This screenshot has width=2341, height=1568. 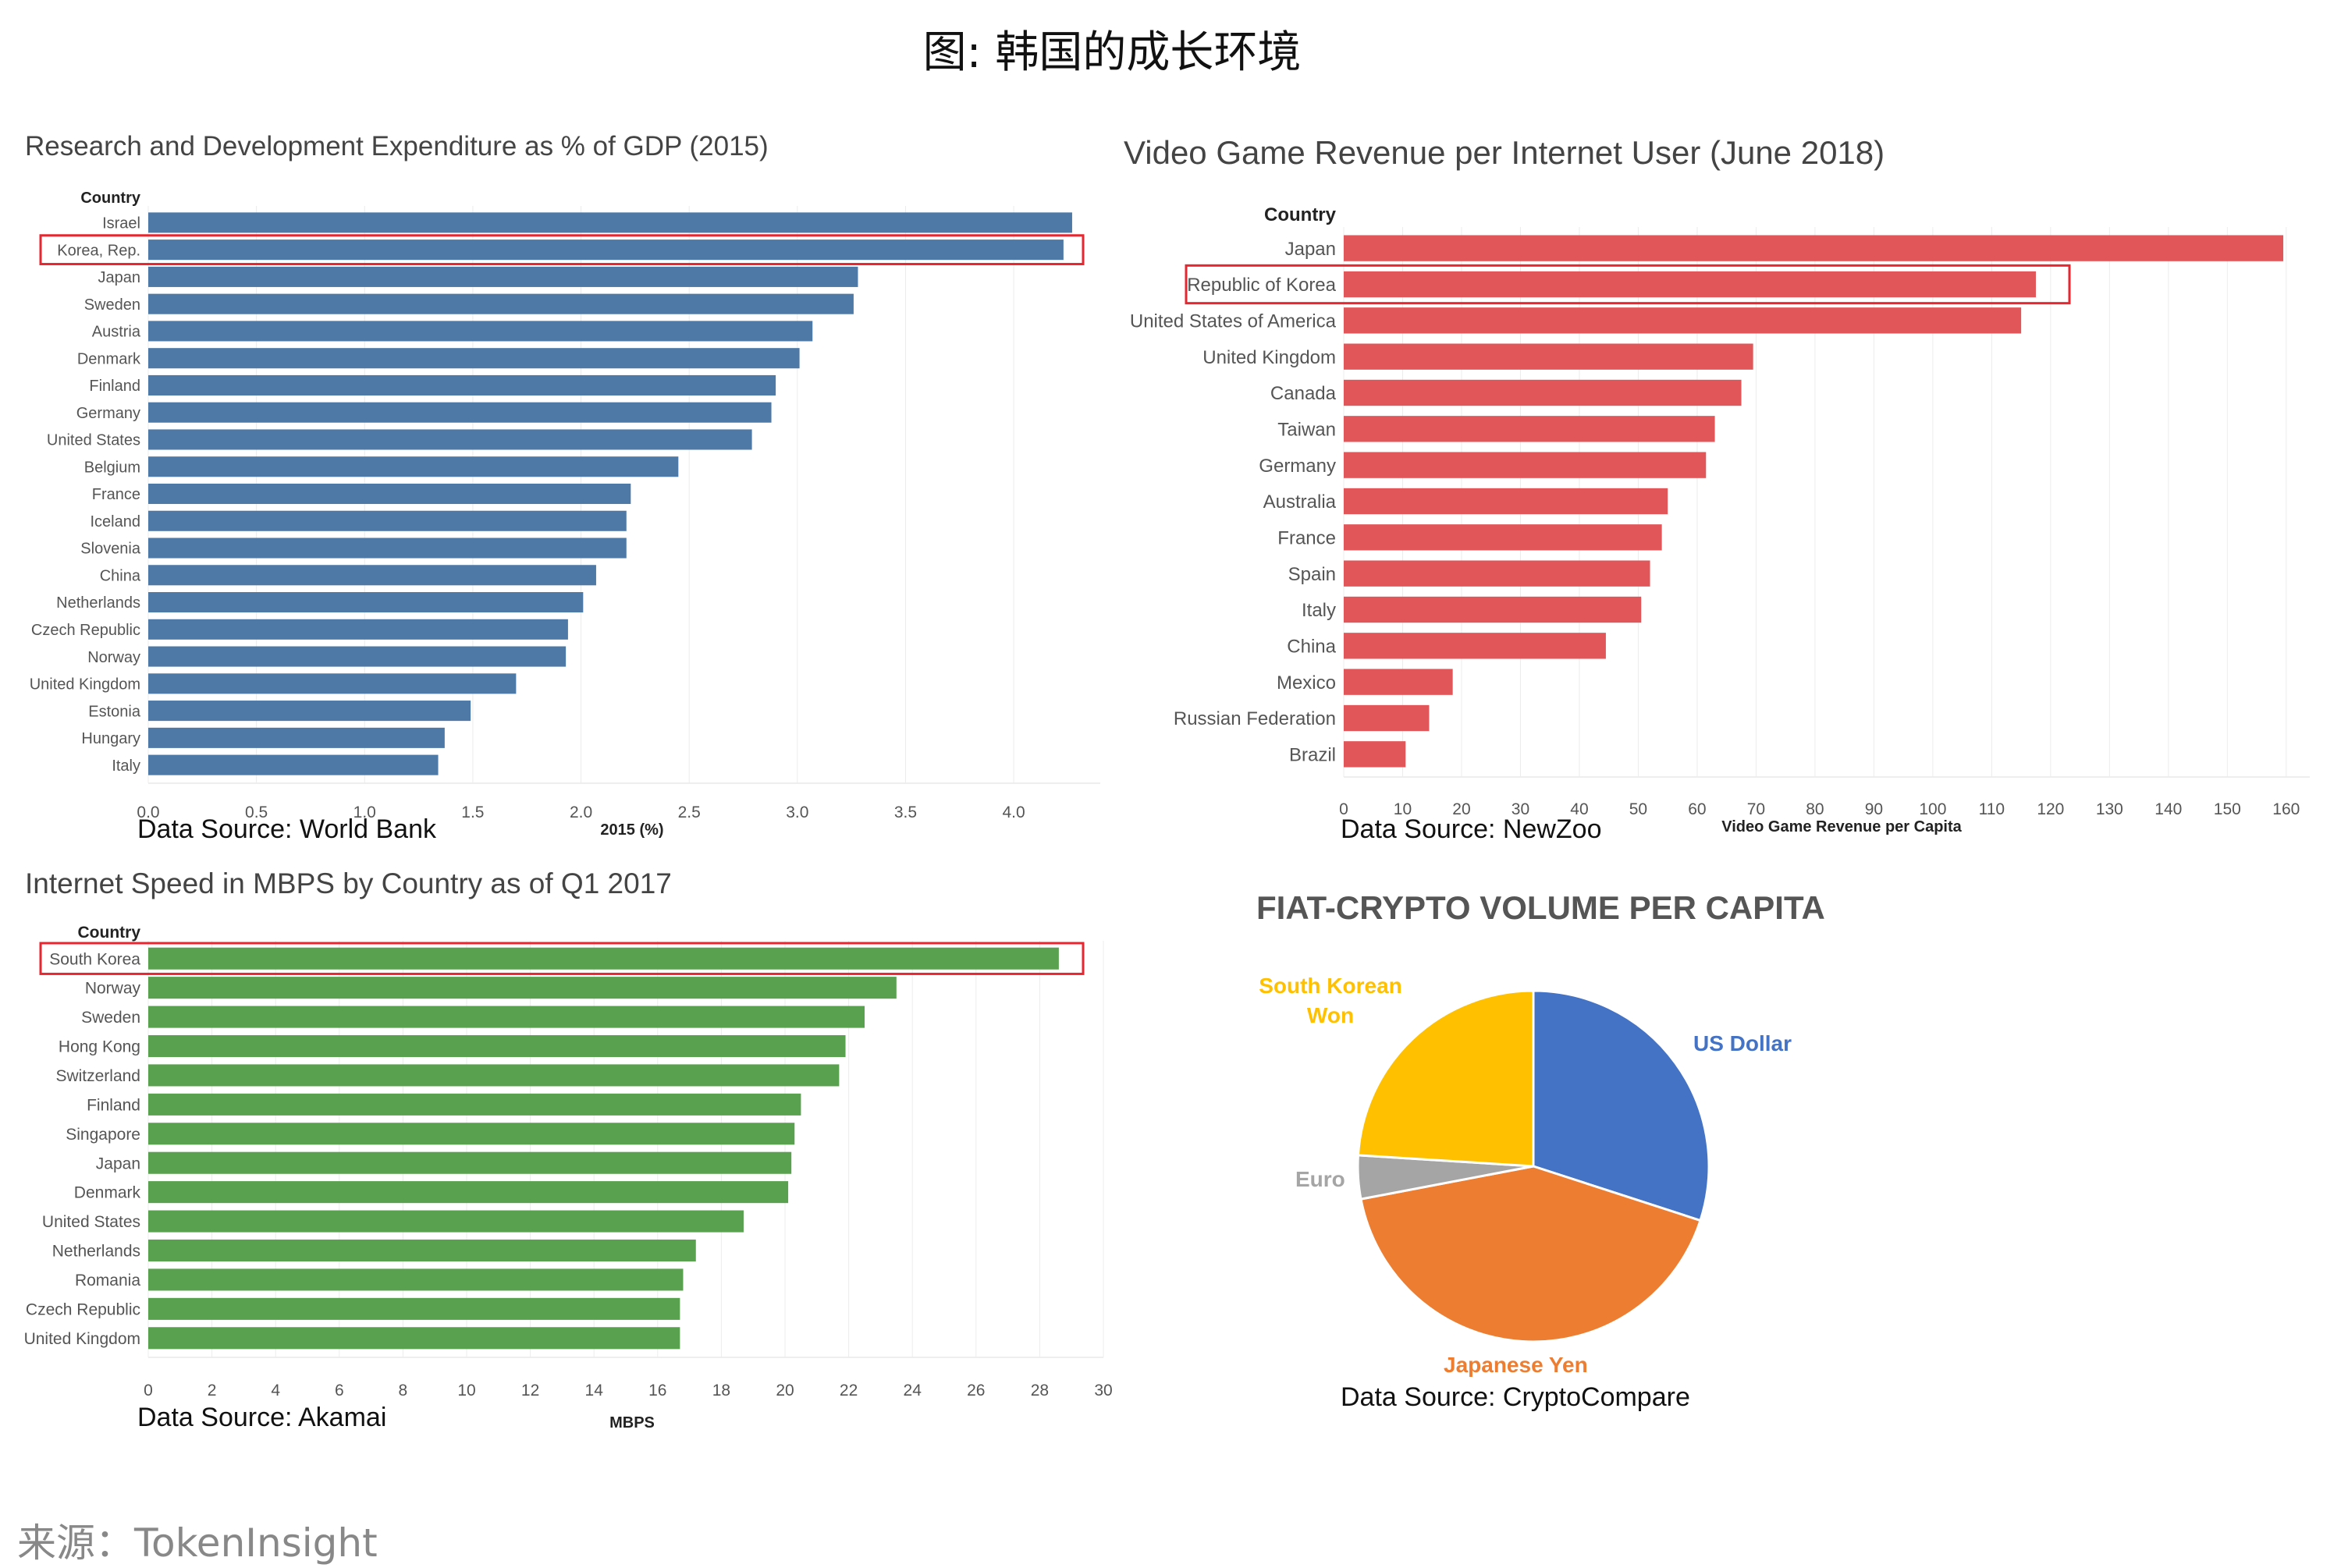 I want to click on game-category-label: Republic of Korea, so click(x=1261, y=285).